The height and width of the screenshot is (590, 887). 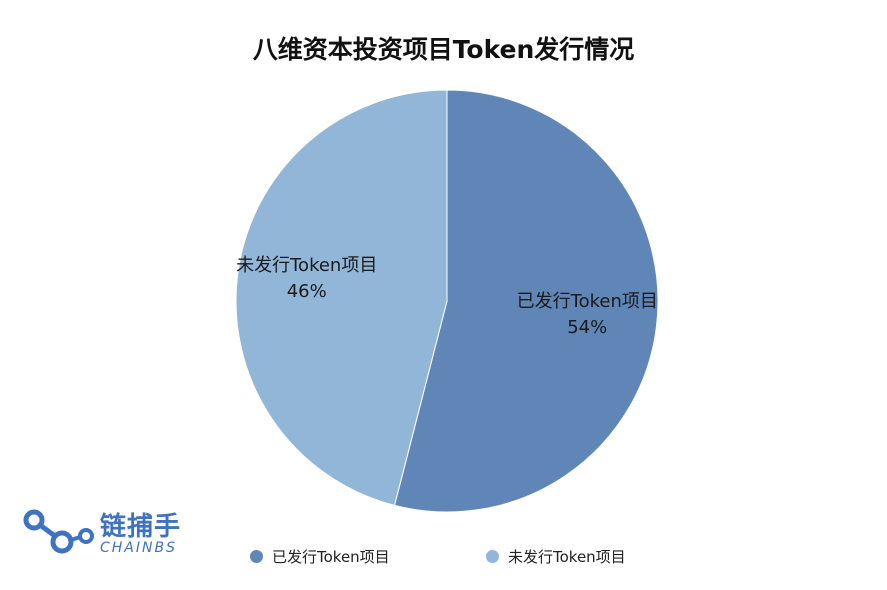 I want to click on legend-label-issued: 已发行Token项目, so click(x=331, y=557).